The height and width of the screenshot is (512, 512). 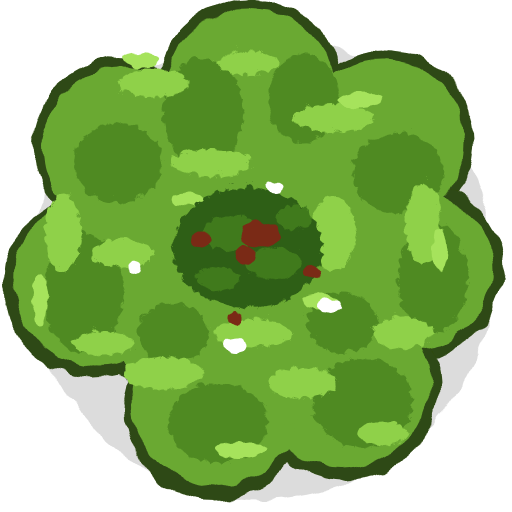 I want to click on leaf-gaps, so click(x=235, y=267).